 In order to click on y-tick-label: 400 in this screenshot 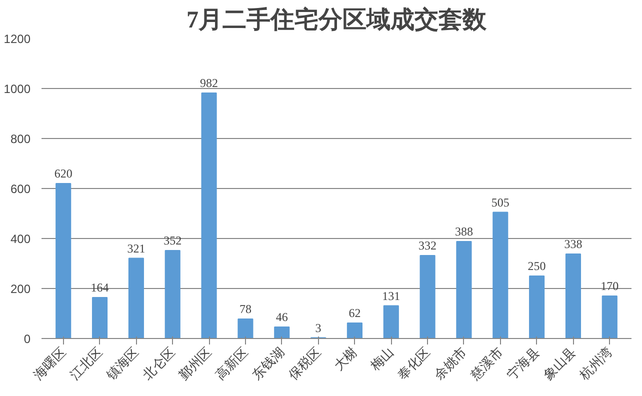, I will do `click(20, 239)`.